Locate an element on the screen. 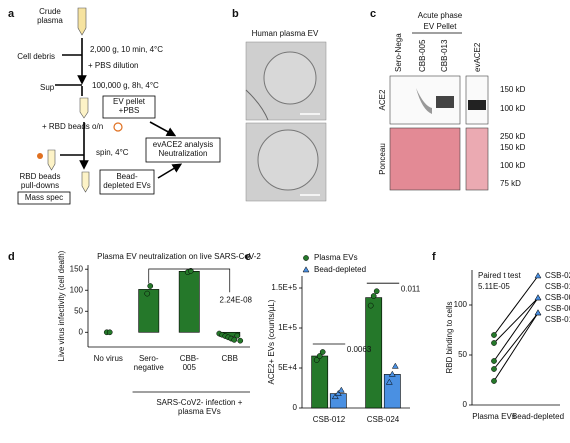 The image size is (570, 443). group-label: EV Pellet is located at coordinates (441, 26).